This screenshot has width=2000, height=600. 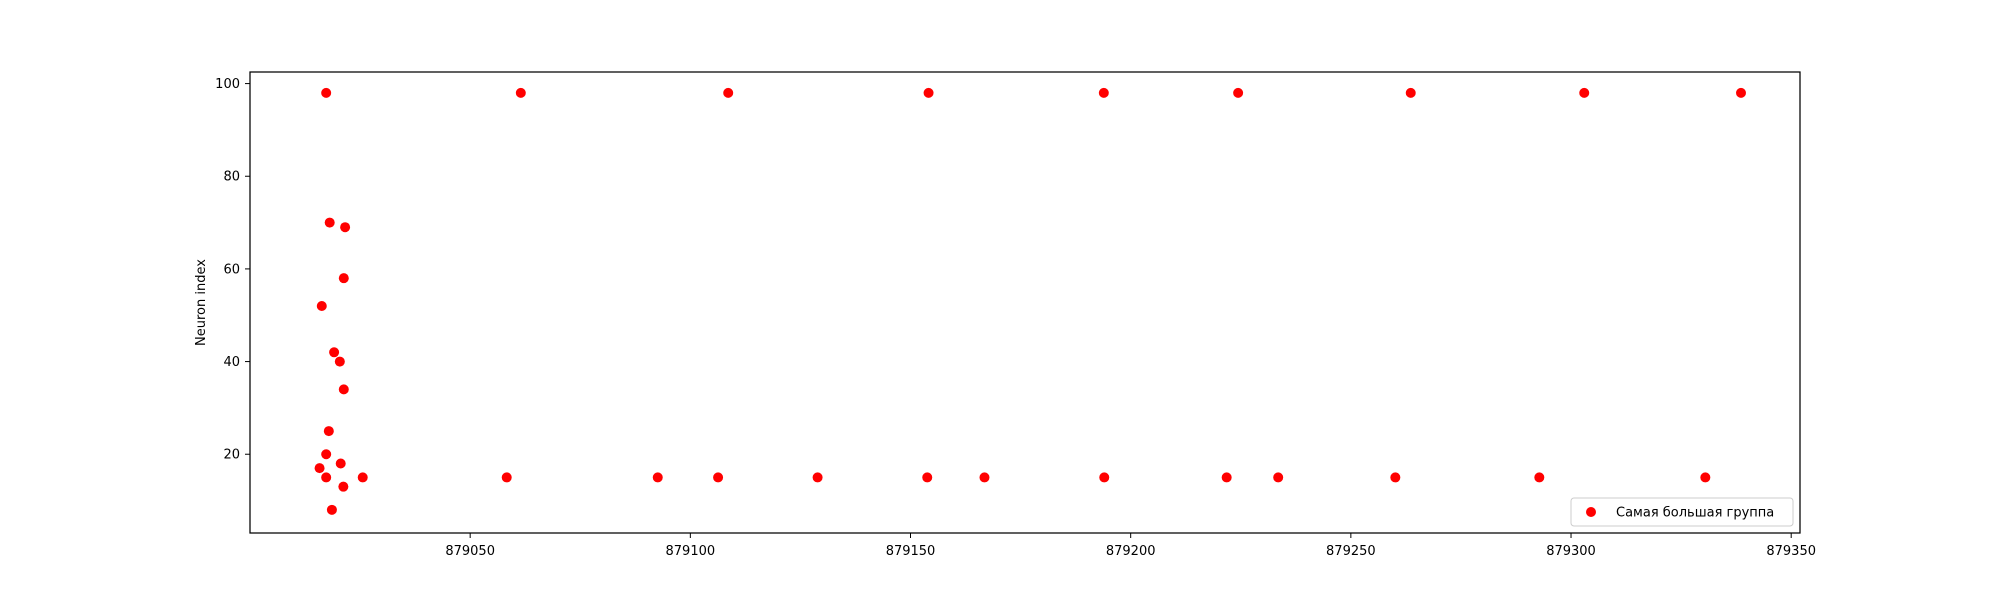 I want to click on x-tick-label: 879200, so click(x=1131, y=551).